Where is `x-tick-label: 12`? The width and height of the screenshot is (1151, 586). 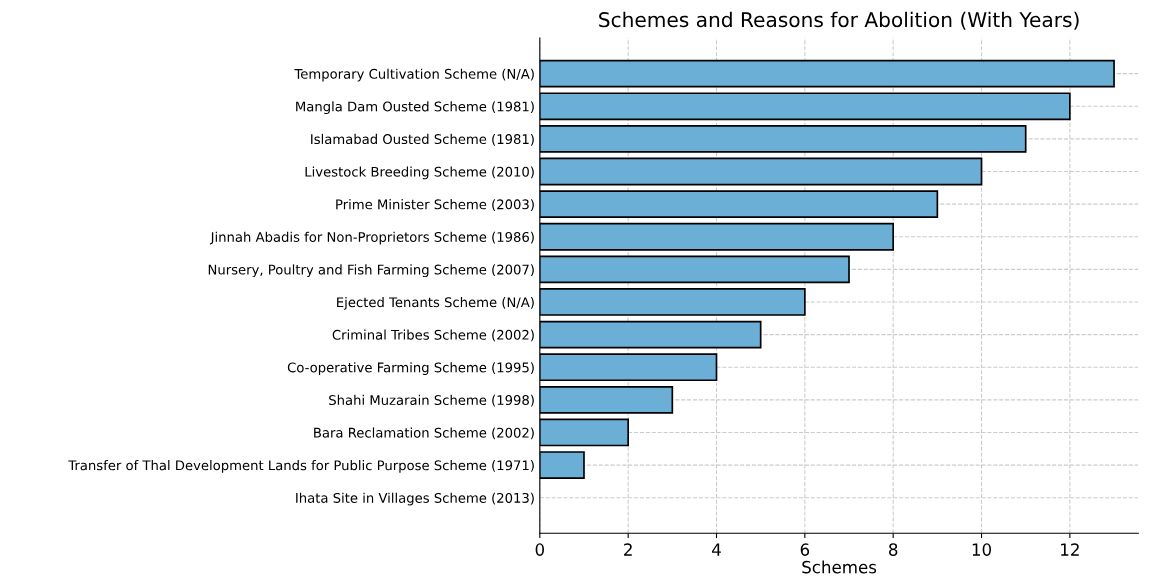
x-tick-label: 12 is located at coordinates (1070, 549).